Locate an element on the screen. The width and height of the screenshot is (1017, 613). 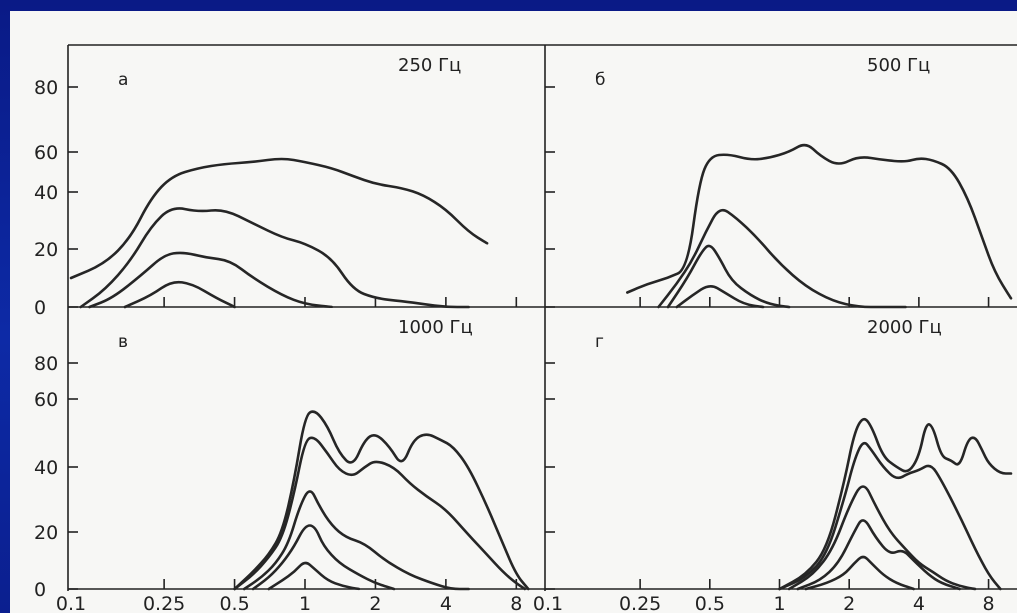
panel-title: 1000 Гц is located at coordinates (435, 327).